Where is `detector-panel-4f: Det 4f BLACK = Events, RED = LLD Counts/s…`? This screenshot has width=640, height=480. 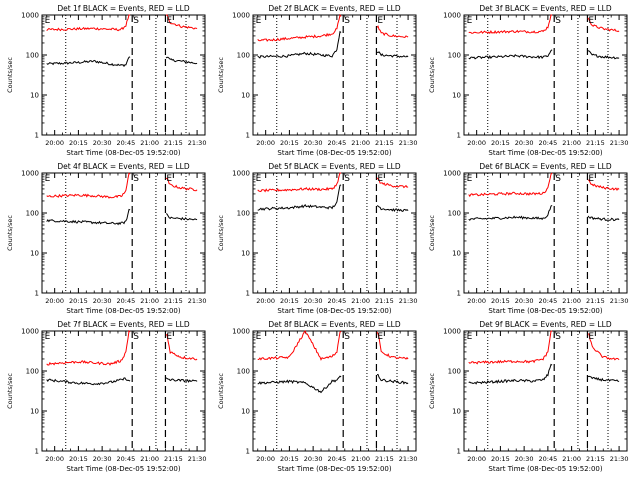 detector-panel-4f: Det 4f BLACK = Events, RED = LLD Counts/s… is located at coordinates (106, 238).